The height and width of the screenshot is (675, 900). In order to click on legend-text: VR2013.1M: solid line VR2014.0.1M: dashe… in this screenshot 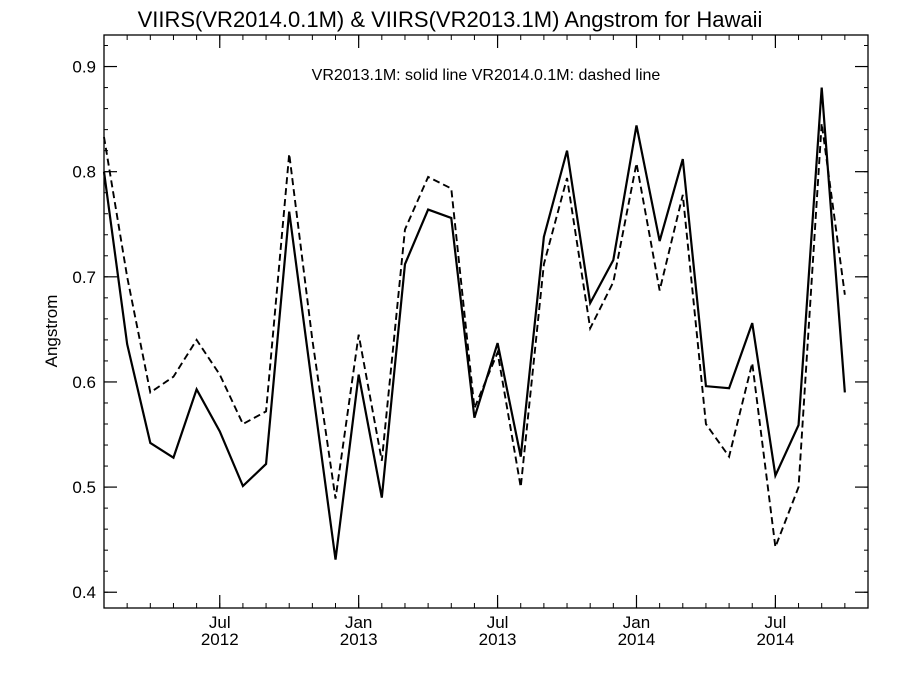, I will do `click(486, 75)`.